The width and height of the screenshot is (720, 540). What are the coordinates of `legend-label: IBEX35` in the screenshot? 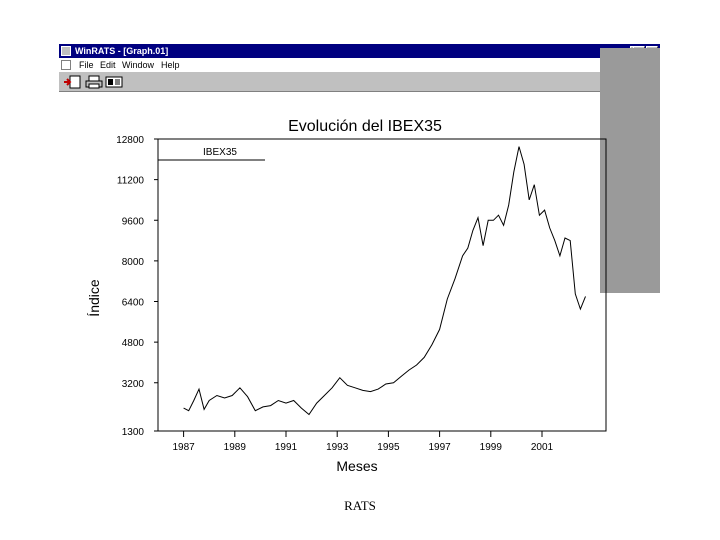 It's located at (220, 152).